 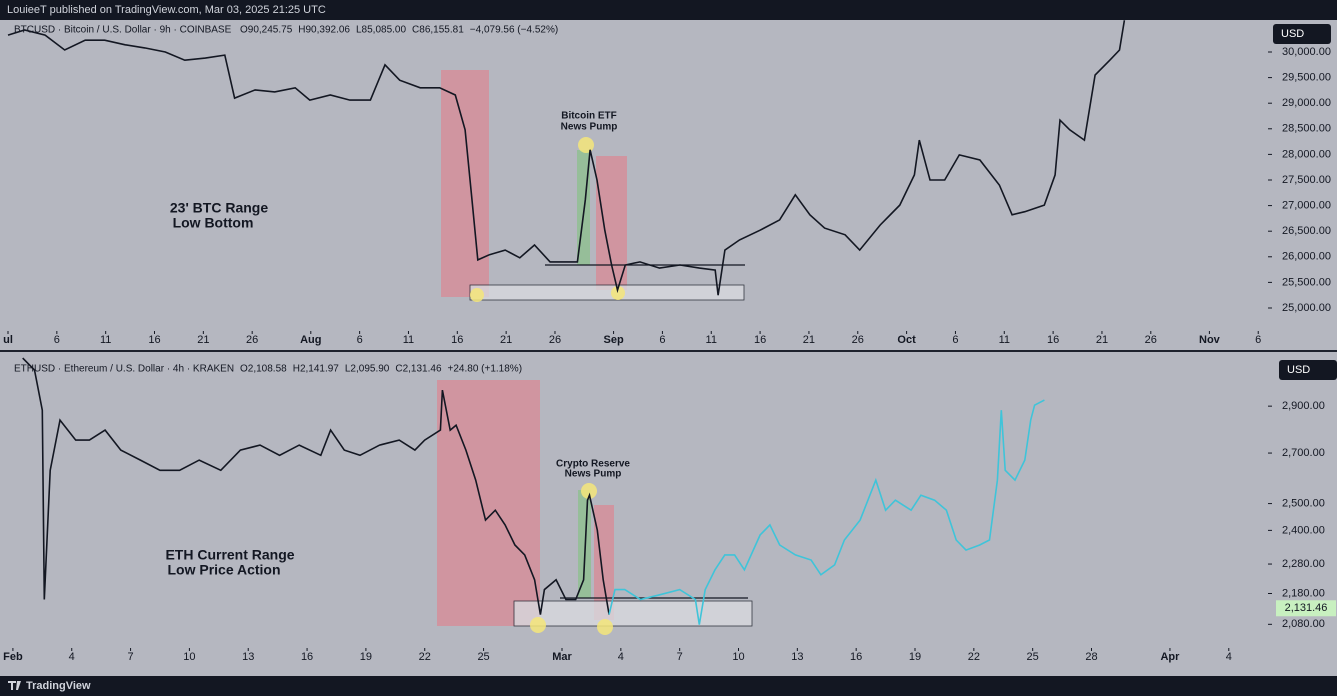 I want to click on annotation: Bitcoin ETF, so click(x=589, y=116).